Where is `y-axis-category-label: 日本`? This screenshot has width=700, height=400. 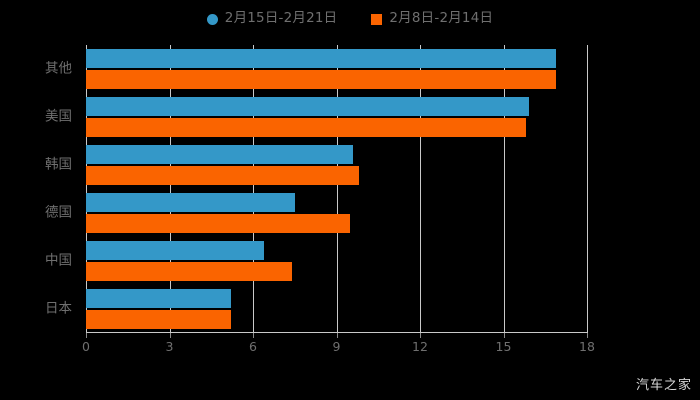 y-axis-category-label: 日本 is located at coordinates (58, 308).